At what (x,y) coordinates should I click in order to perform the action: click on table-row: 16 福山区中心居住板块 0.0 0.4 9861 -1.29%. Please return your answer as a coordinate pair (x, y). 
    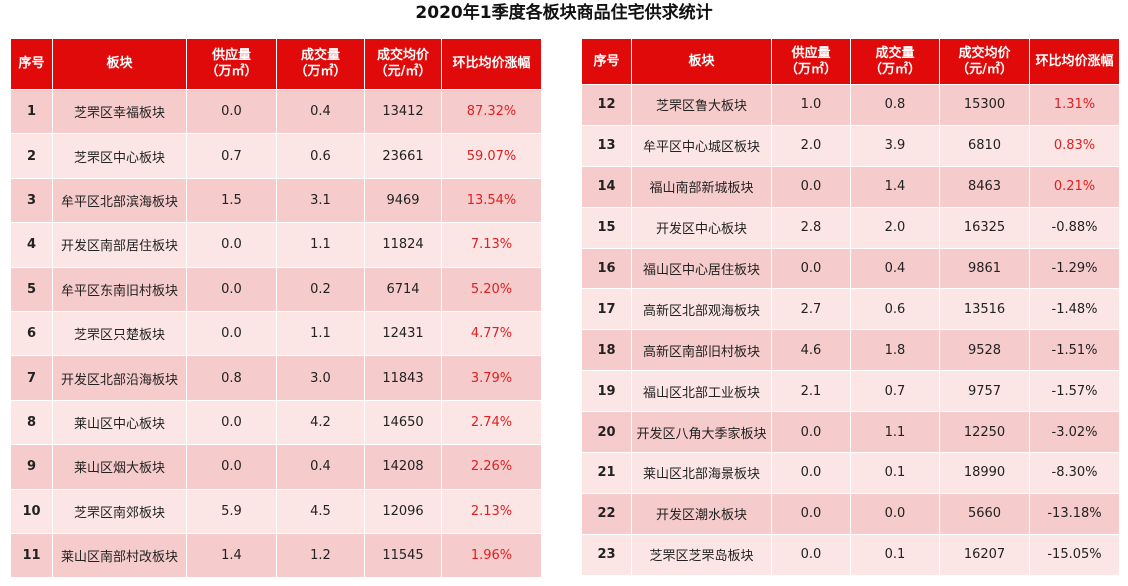
    Looking at the image, I should click on (850, 268).